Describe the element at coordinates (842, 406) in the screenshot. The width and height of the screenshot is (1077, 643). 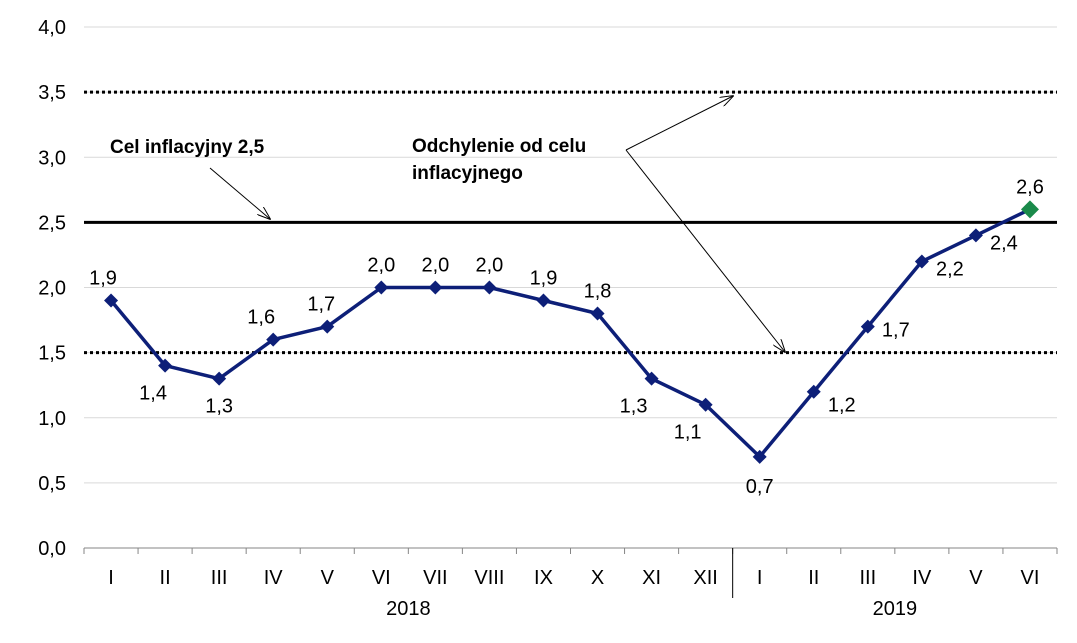
I see `data-label: 1,2` at that location.